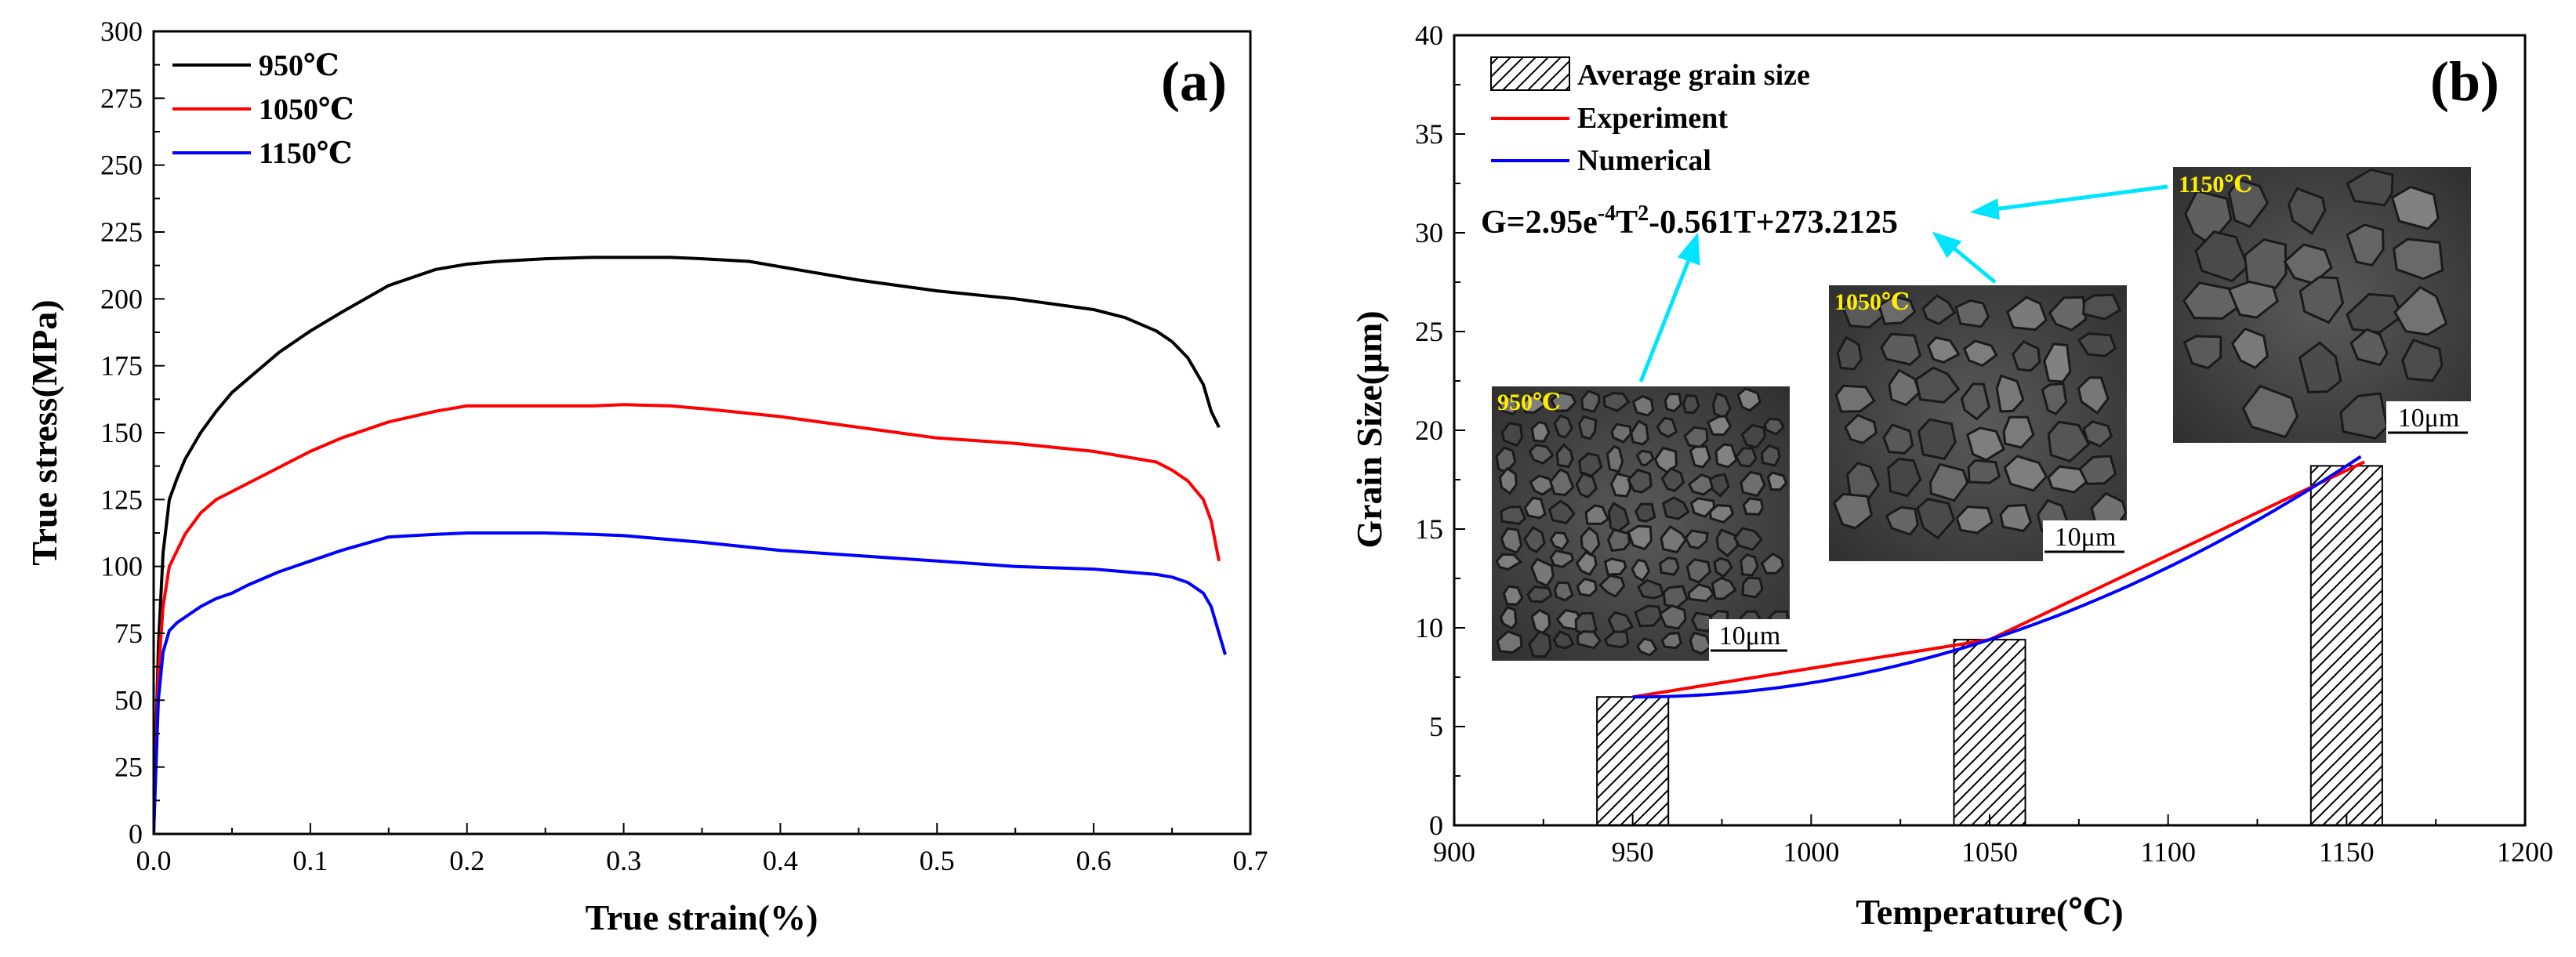 This screenshot has height=957, width=2576. I want to click on x-tick-label-a: 0.7, so click(1250, 860).